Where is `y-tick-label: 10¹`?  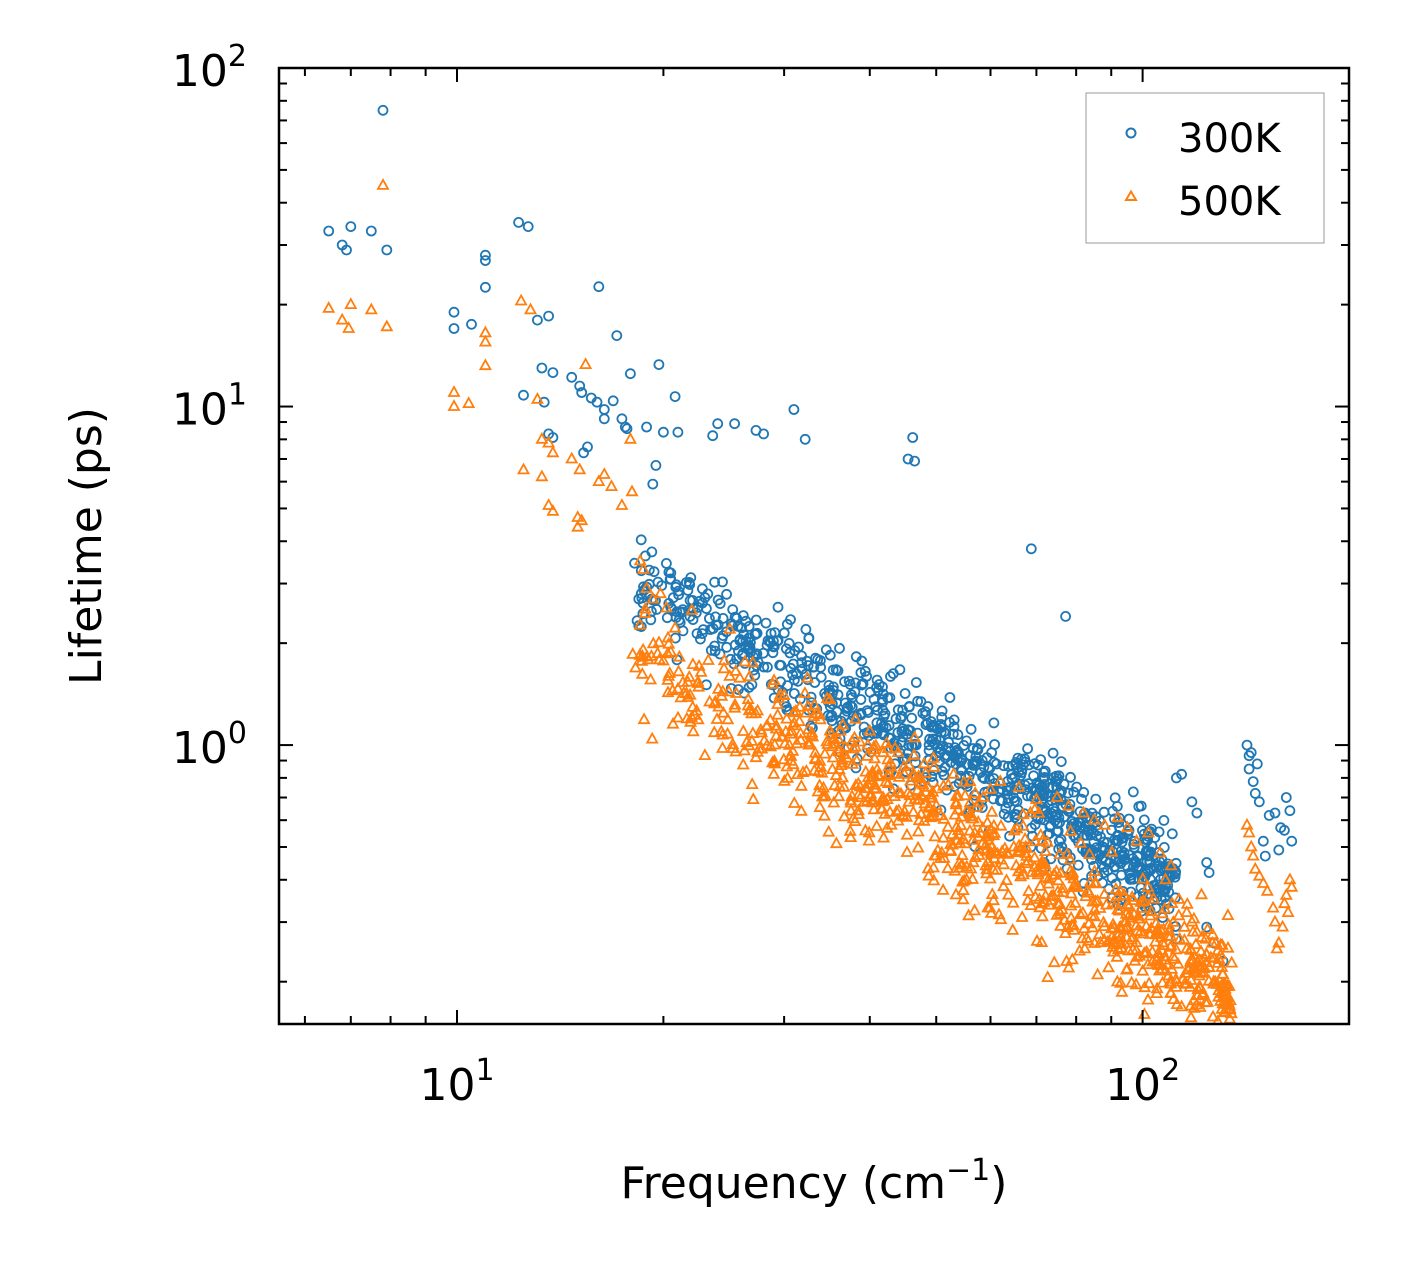
y-tick-label: 10¹ is located at coordinates (209, 407).